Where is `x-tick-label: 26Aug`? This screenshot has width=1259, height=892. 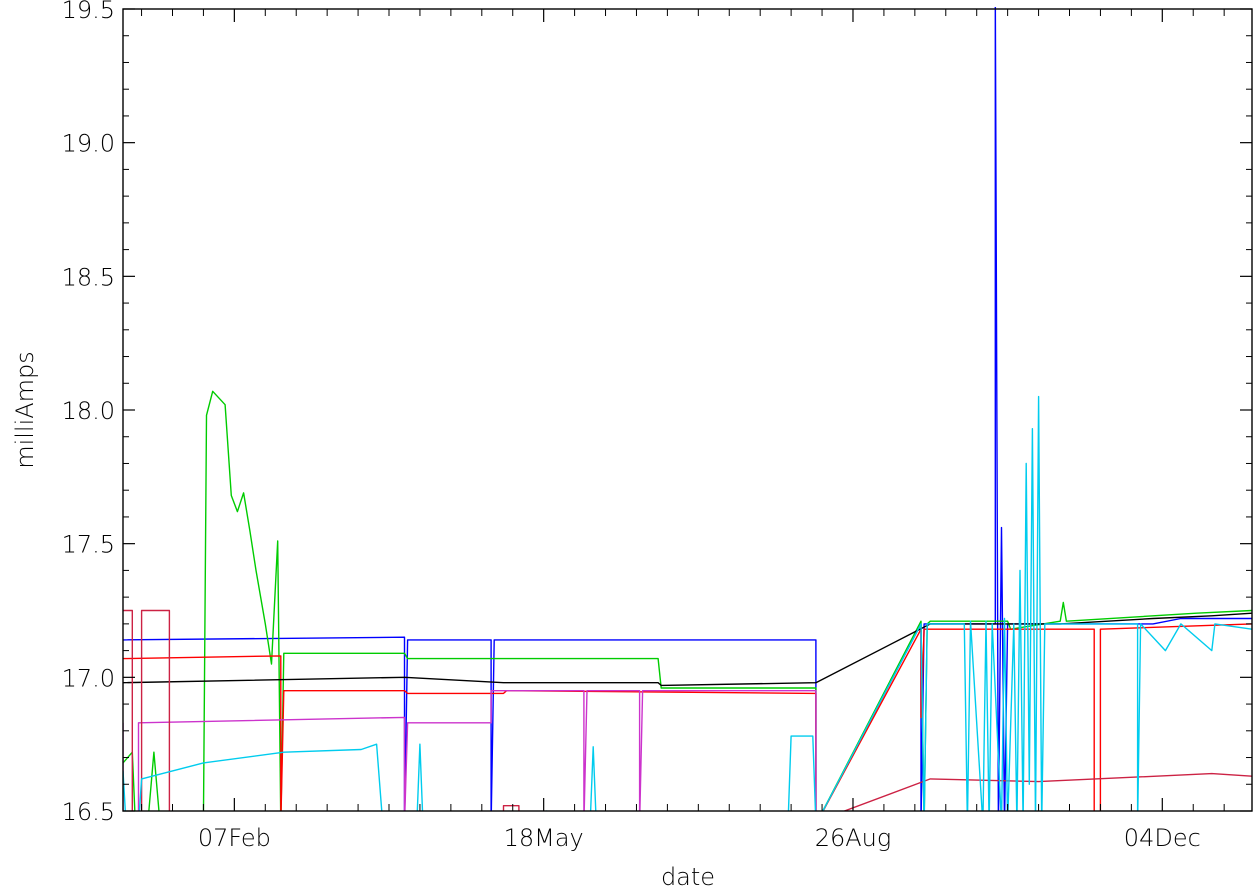 x-tick-label: 26Aug is located at coordinates (853, 838).